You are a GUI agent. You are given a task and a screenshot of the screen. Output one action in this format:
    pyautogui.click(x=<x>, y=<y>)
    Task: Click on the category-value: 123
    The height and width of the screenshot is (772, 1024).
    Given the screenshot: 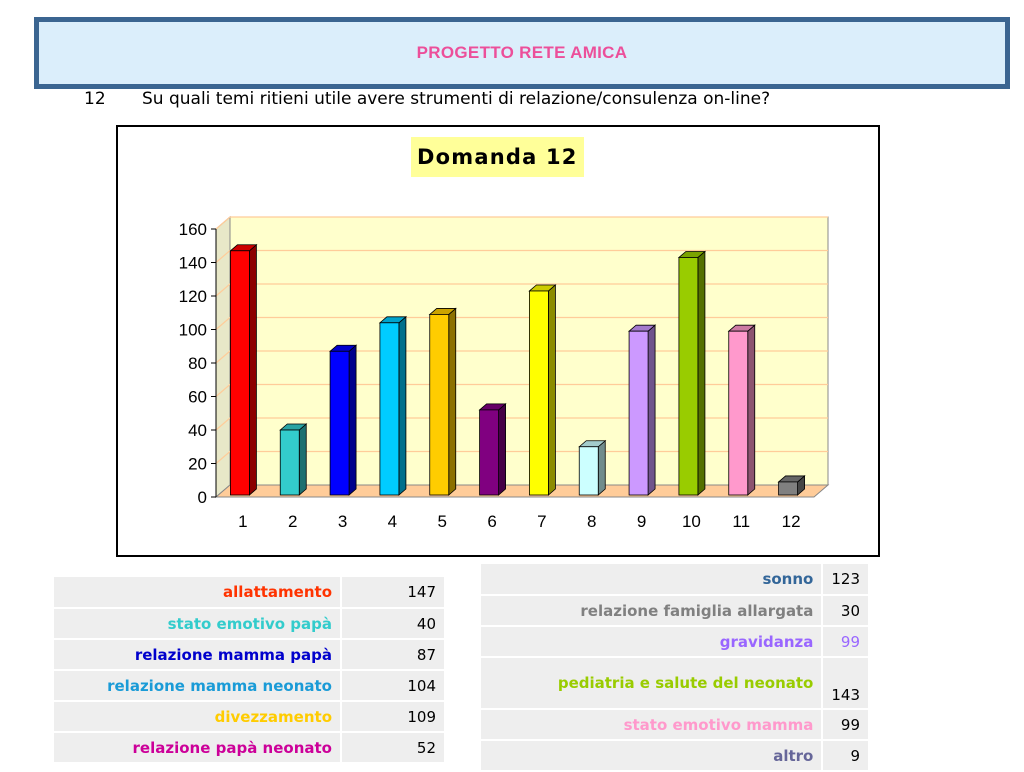 What is the action you would take?
    pyautogui.click(x=844, y=580)
    